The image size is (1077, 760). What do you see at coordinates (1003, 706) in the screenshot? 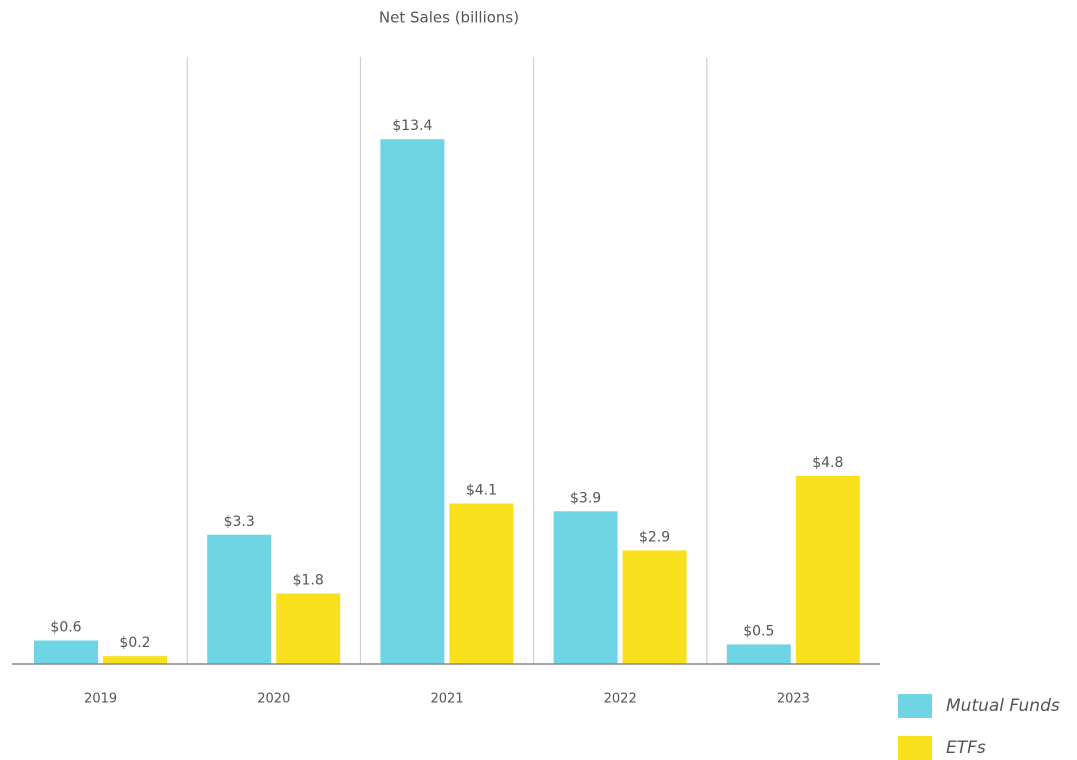
I see `legend-label: Mutual Funds` at bounding box center [1003, 706].